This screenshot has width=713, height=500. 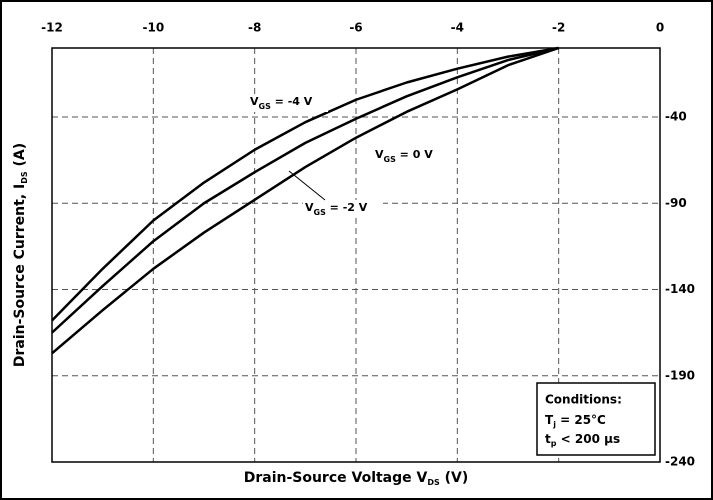 I want to click on conditions-line-sub: p, so click(x=554, y=443).